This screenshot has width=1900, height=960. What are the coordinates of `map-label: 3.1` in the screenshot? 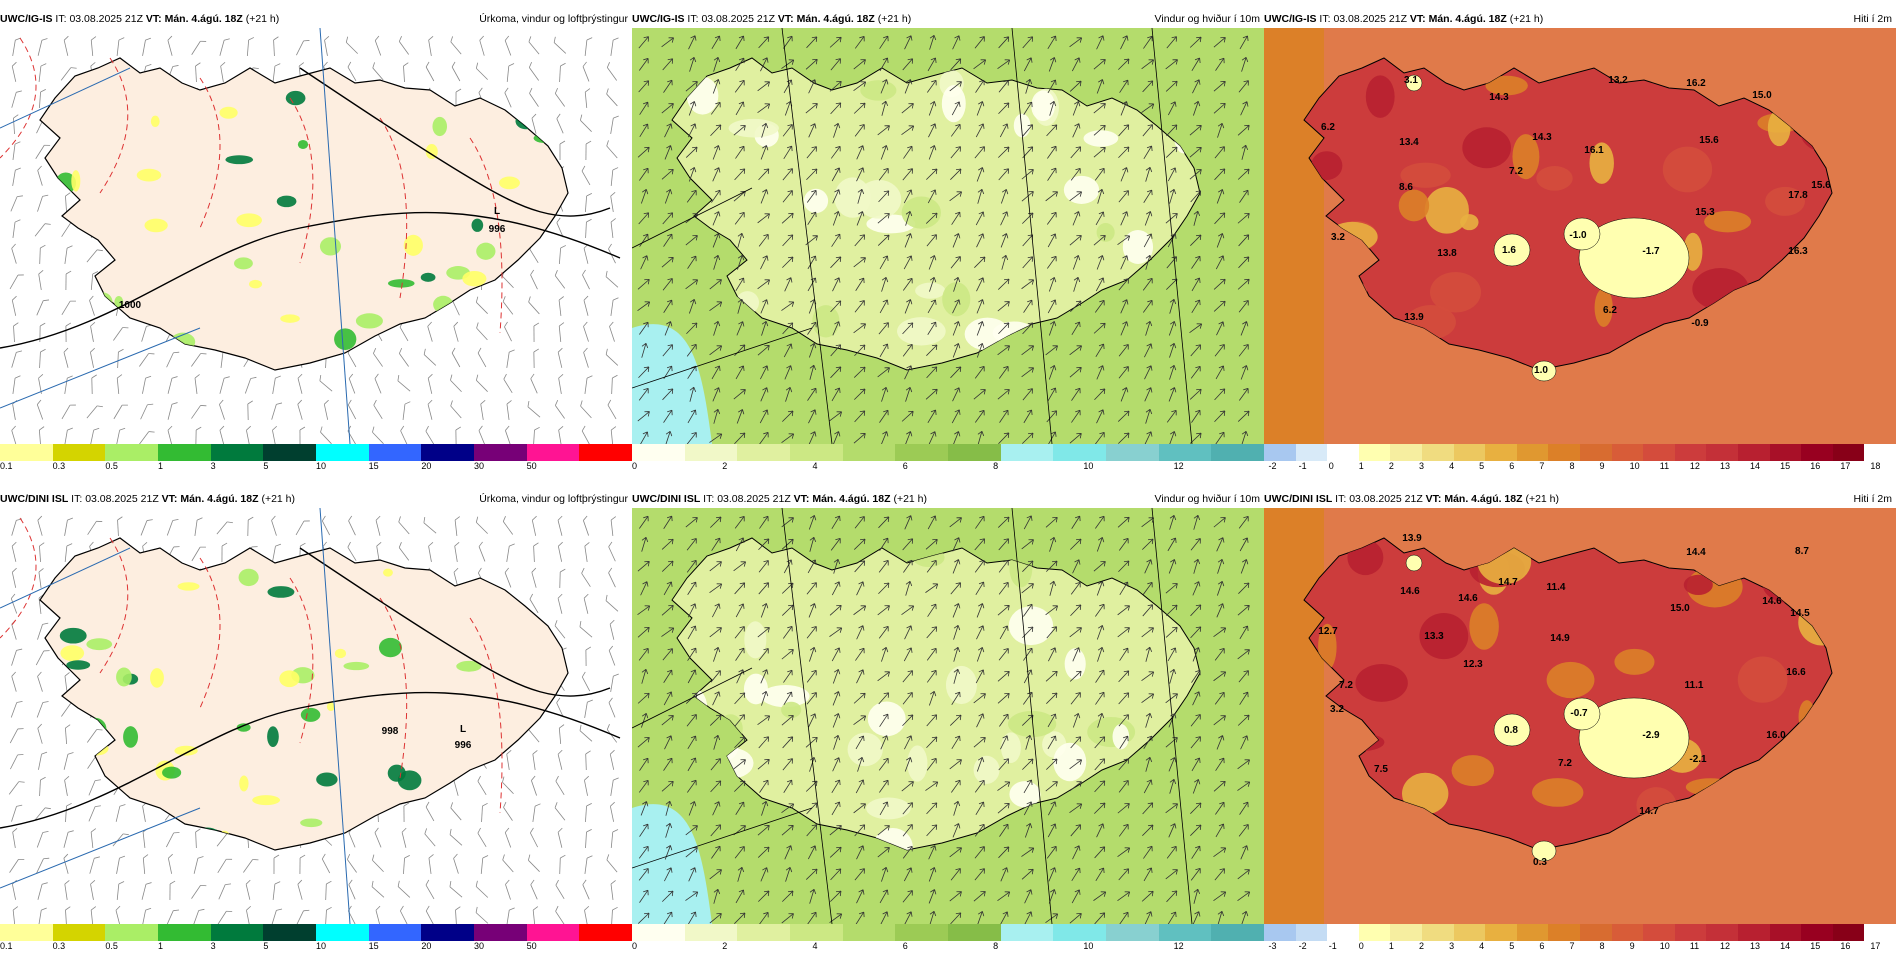 It's located at (1411, 80).